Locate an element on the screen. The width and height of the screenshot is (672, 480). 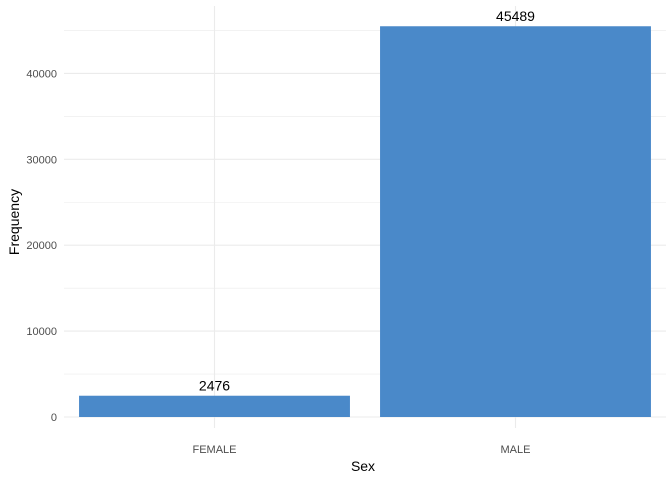
x-axis-title: Sex is located at coordinates (363, 466).